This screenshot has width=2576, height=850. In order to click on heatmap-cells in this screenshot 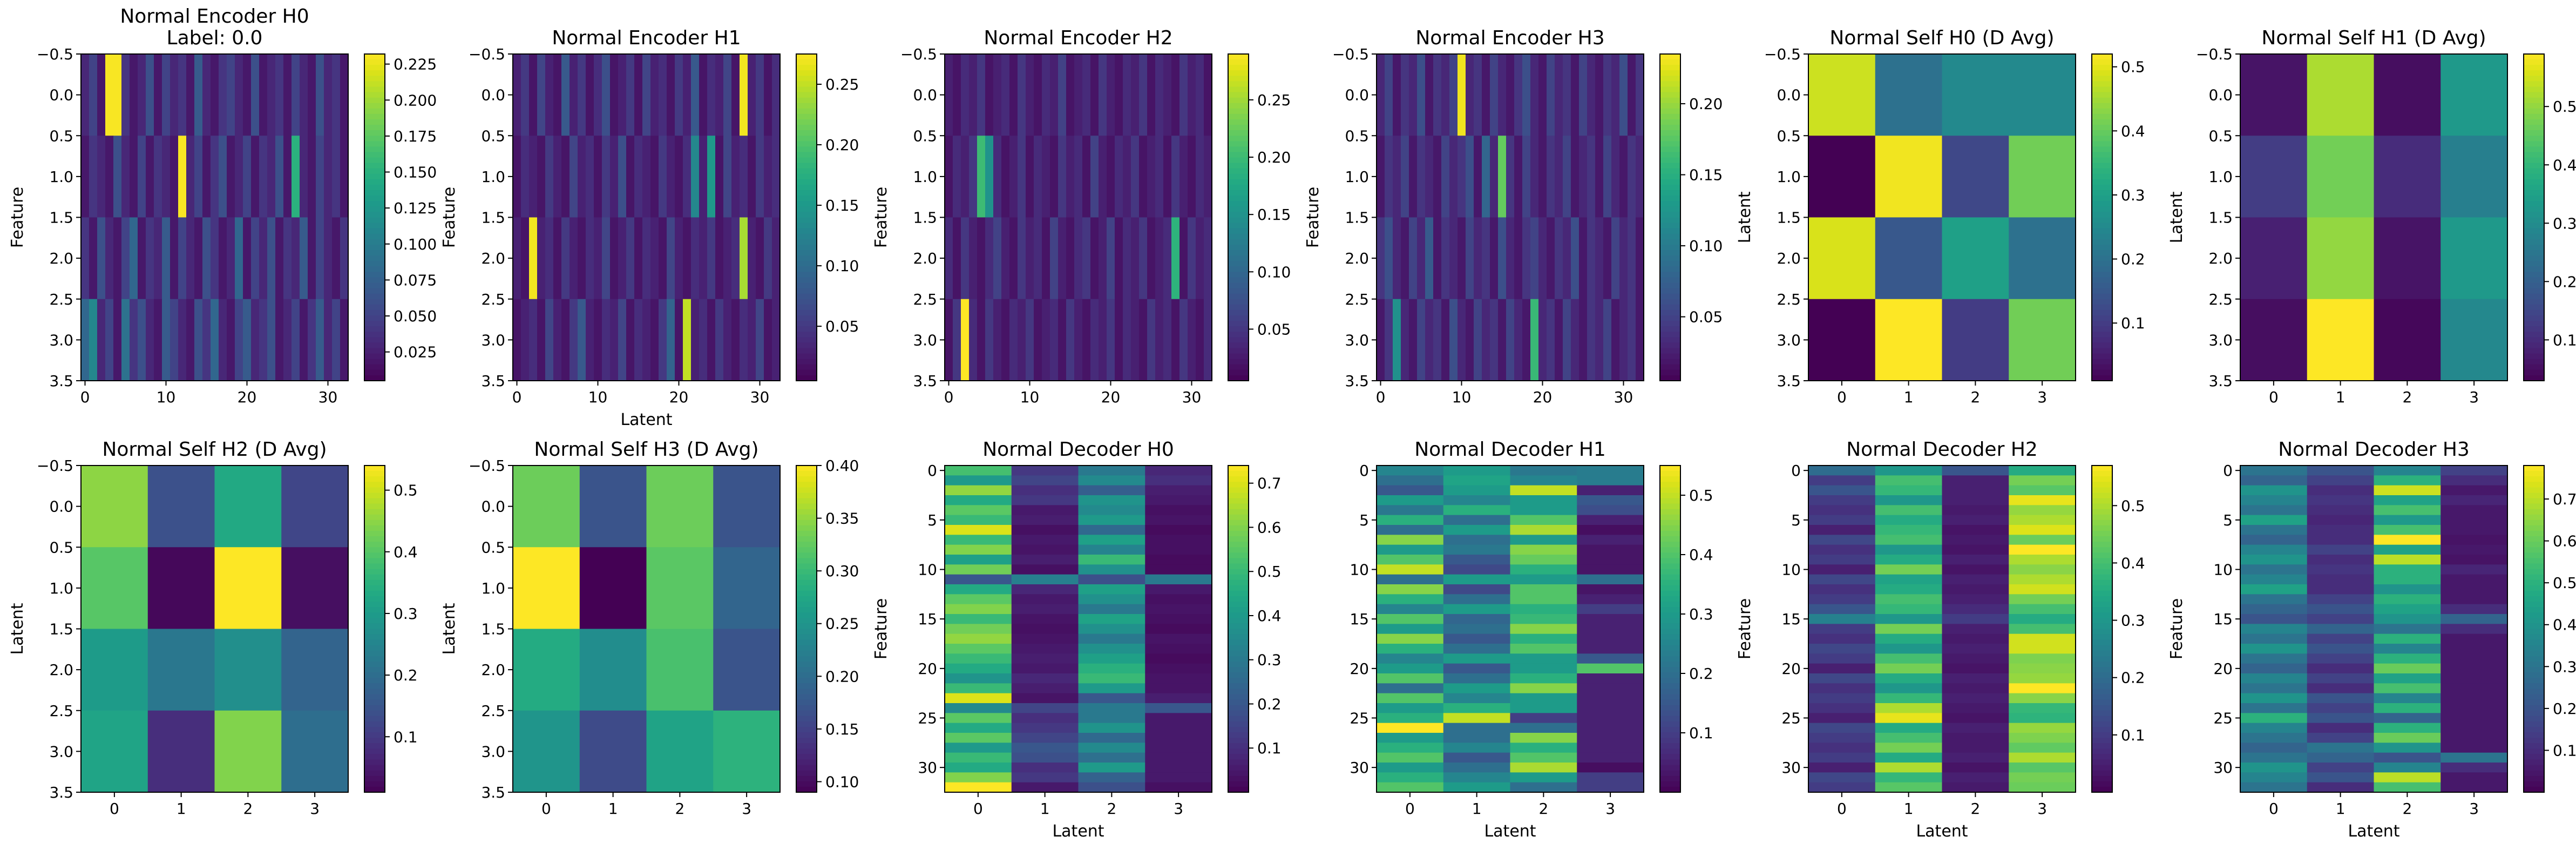, I will do `click(215, 629)`.